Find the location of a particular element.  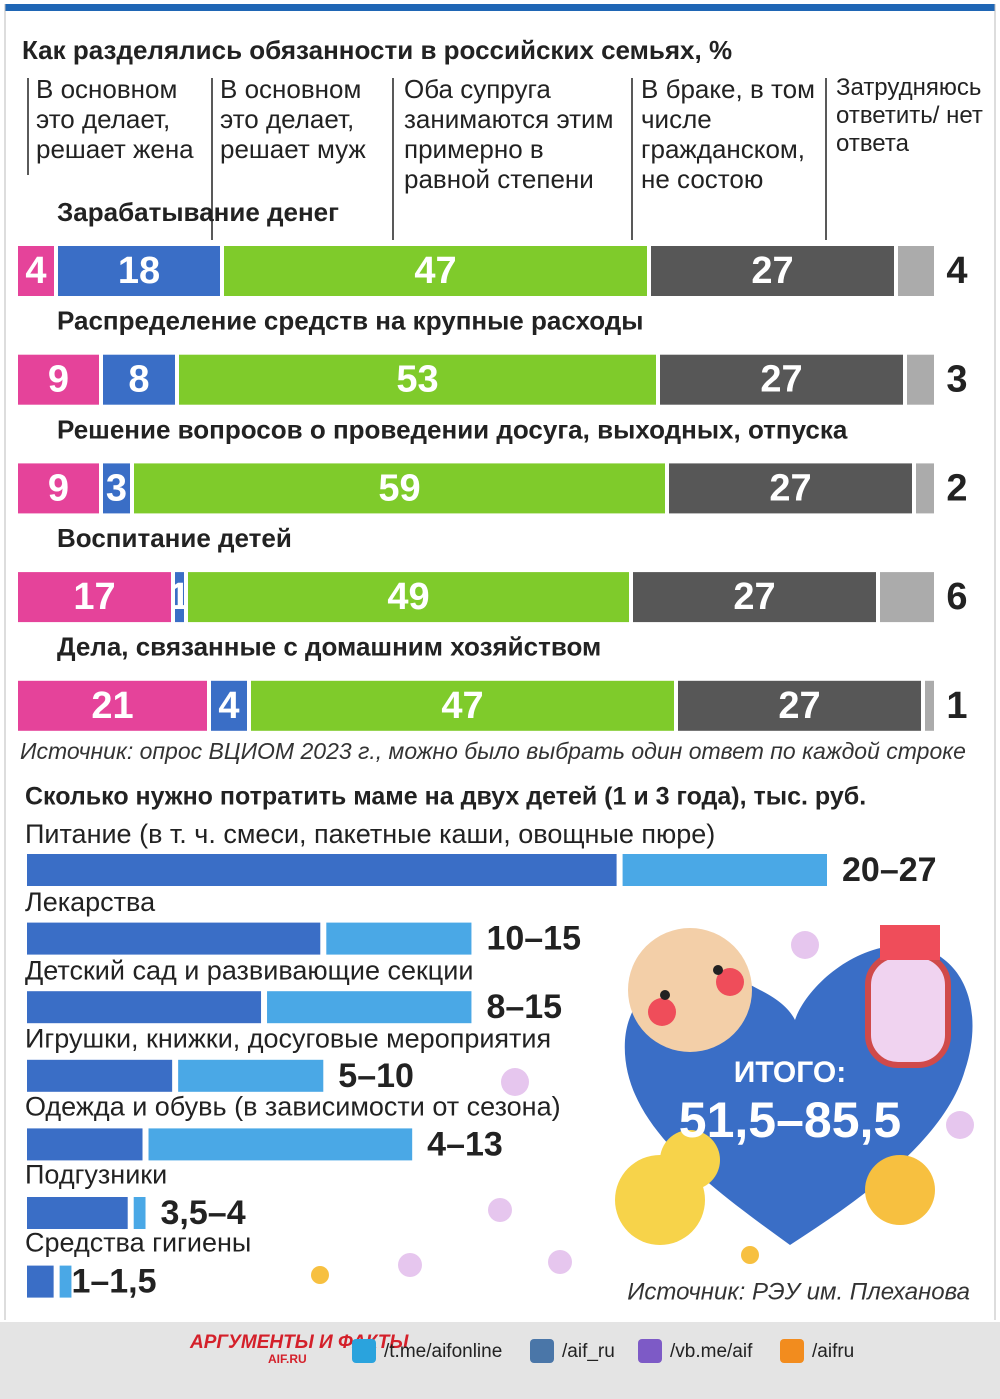

value-label: 3 is located at coordinates (116, 488).